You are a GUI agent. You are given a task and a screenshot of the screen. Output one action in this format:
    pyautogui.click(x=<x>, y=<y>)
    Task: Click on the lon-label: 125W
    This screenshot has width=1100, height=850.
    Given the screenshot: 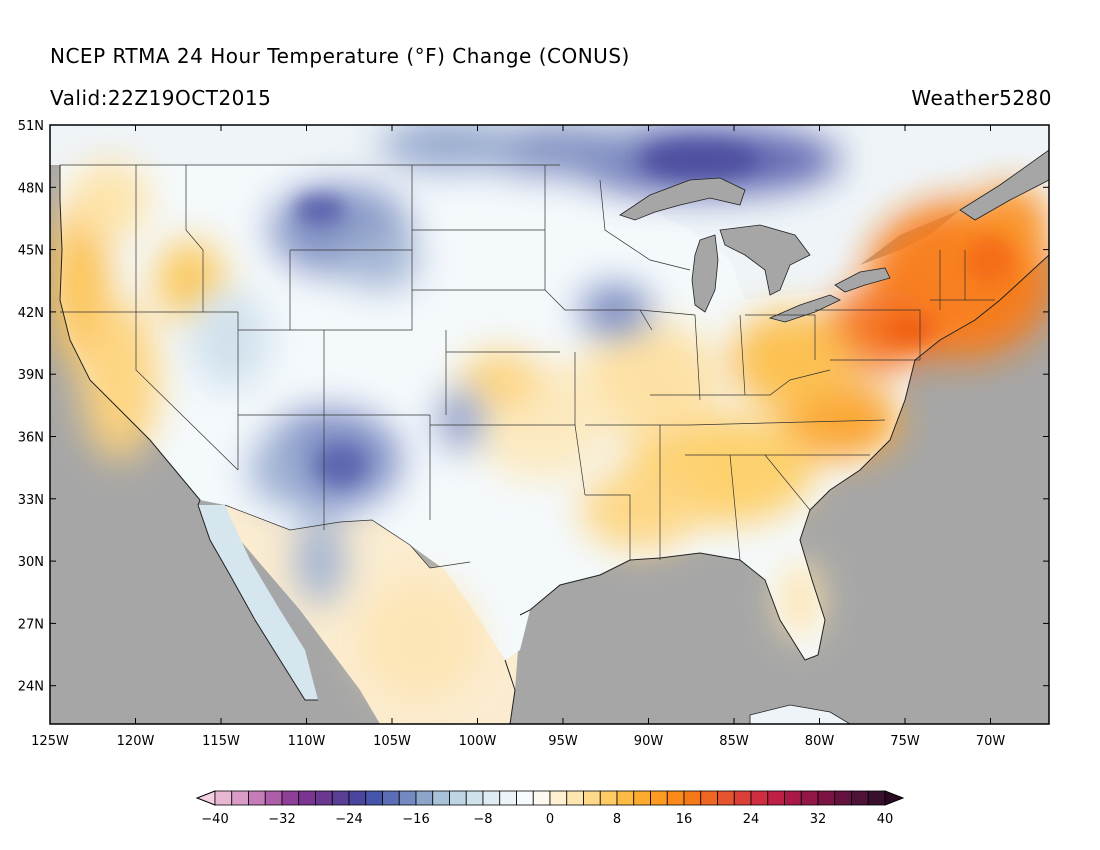 What is the action you would take?
    pyautogui.click(x=50, y=741)
    